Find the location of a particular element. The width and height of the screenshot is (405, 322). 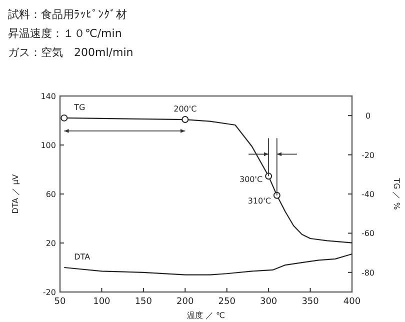

annotation: 200'C is located at coordinates (186, 109).